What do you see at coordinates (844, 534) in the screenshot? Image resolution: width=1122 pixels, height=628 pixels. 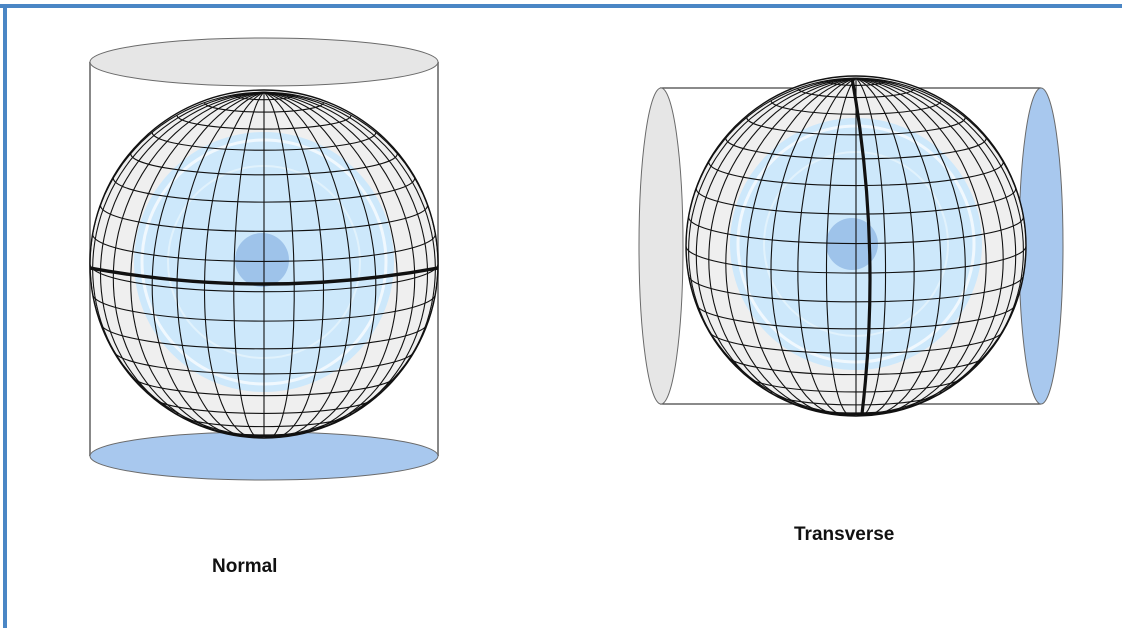 I see `transverse-caption: Transverse` at bounding box center [844, 534].